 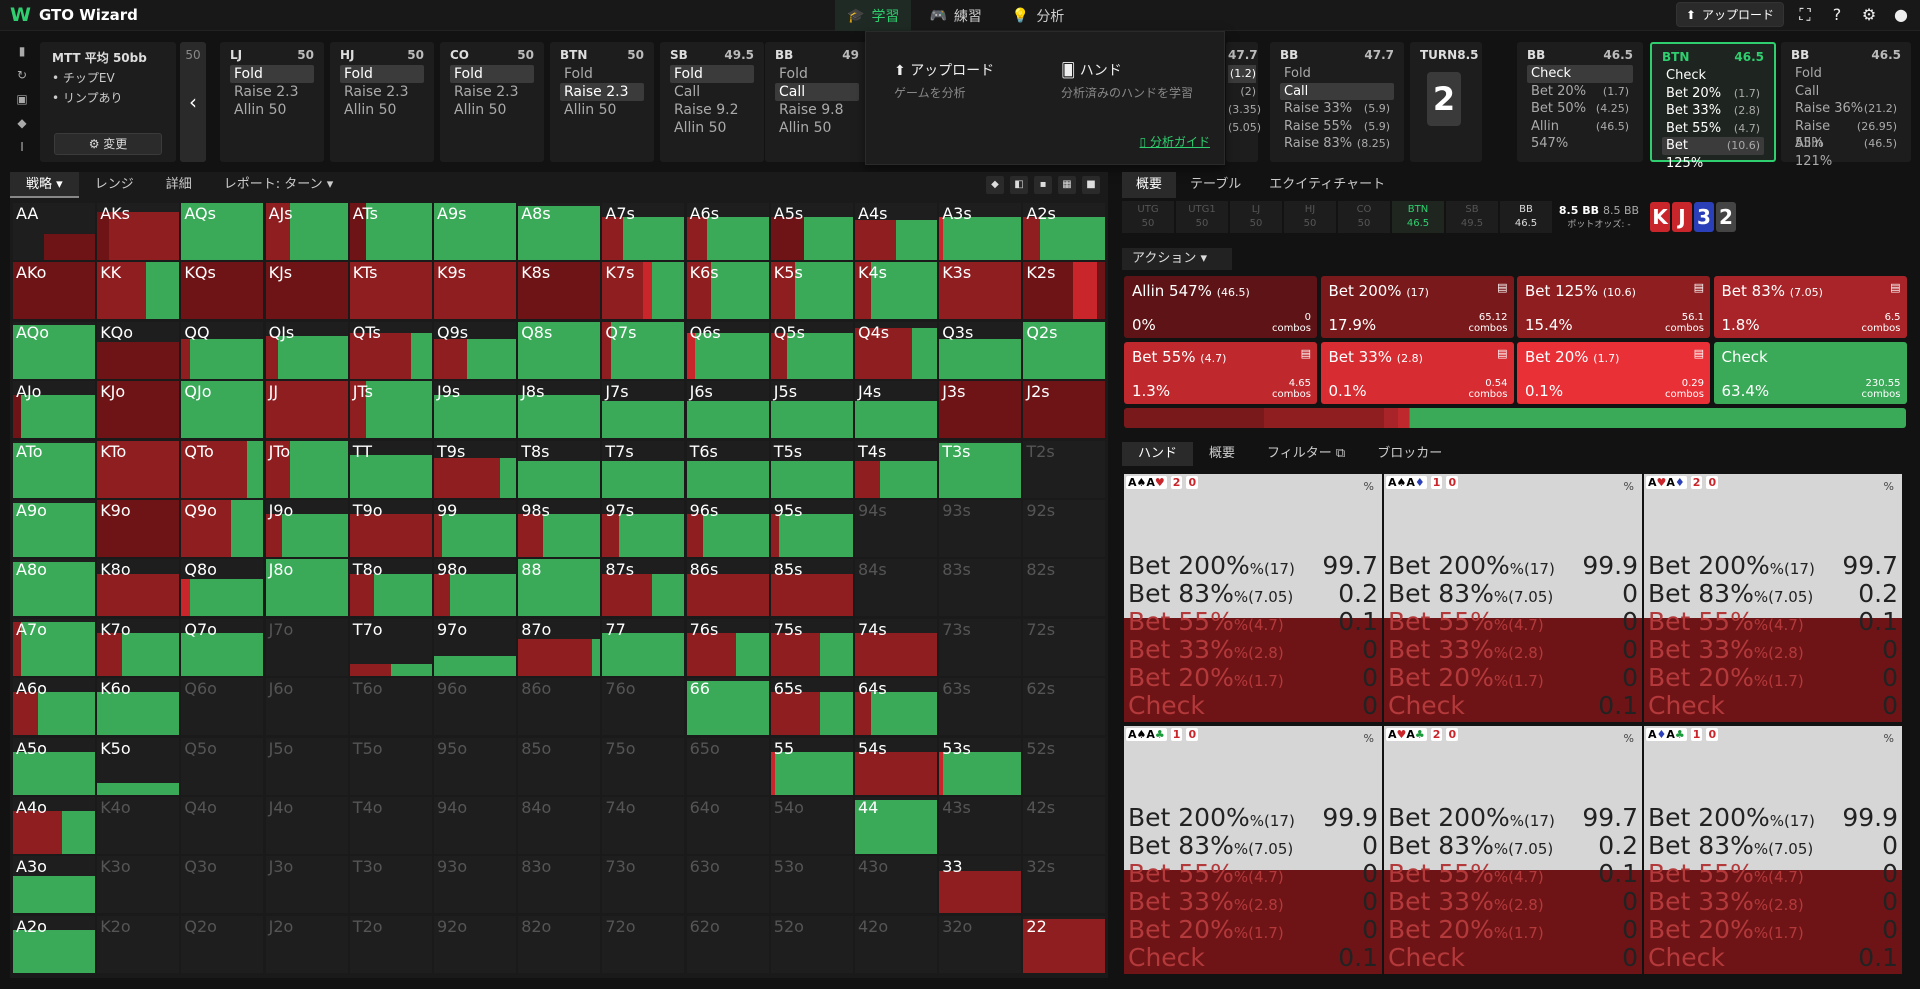 I want to click on hand-cell: 86s, so click(x=727, y=588).